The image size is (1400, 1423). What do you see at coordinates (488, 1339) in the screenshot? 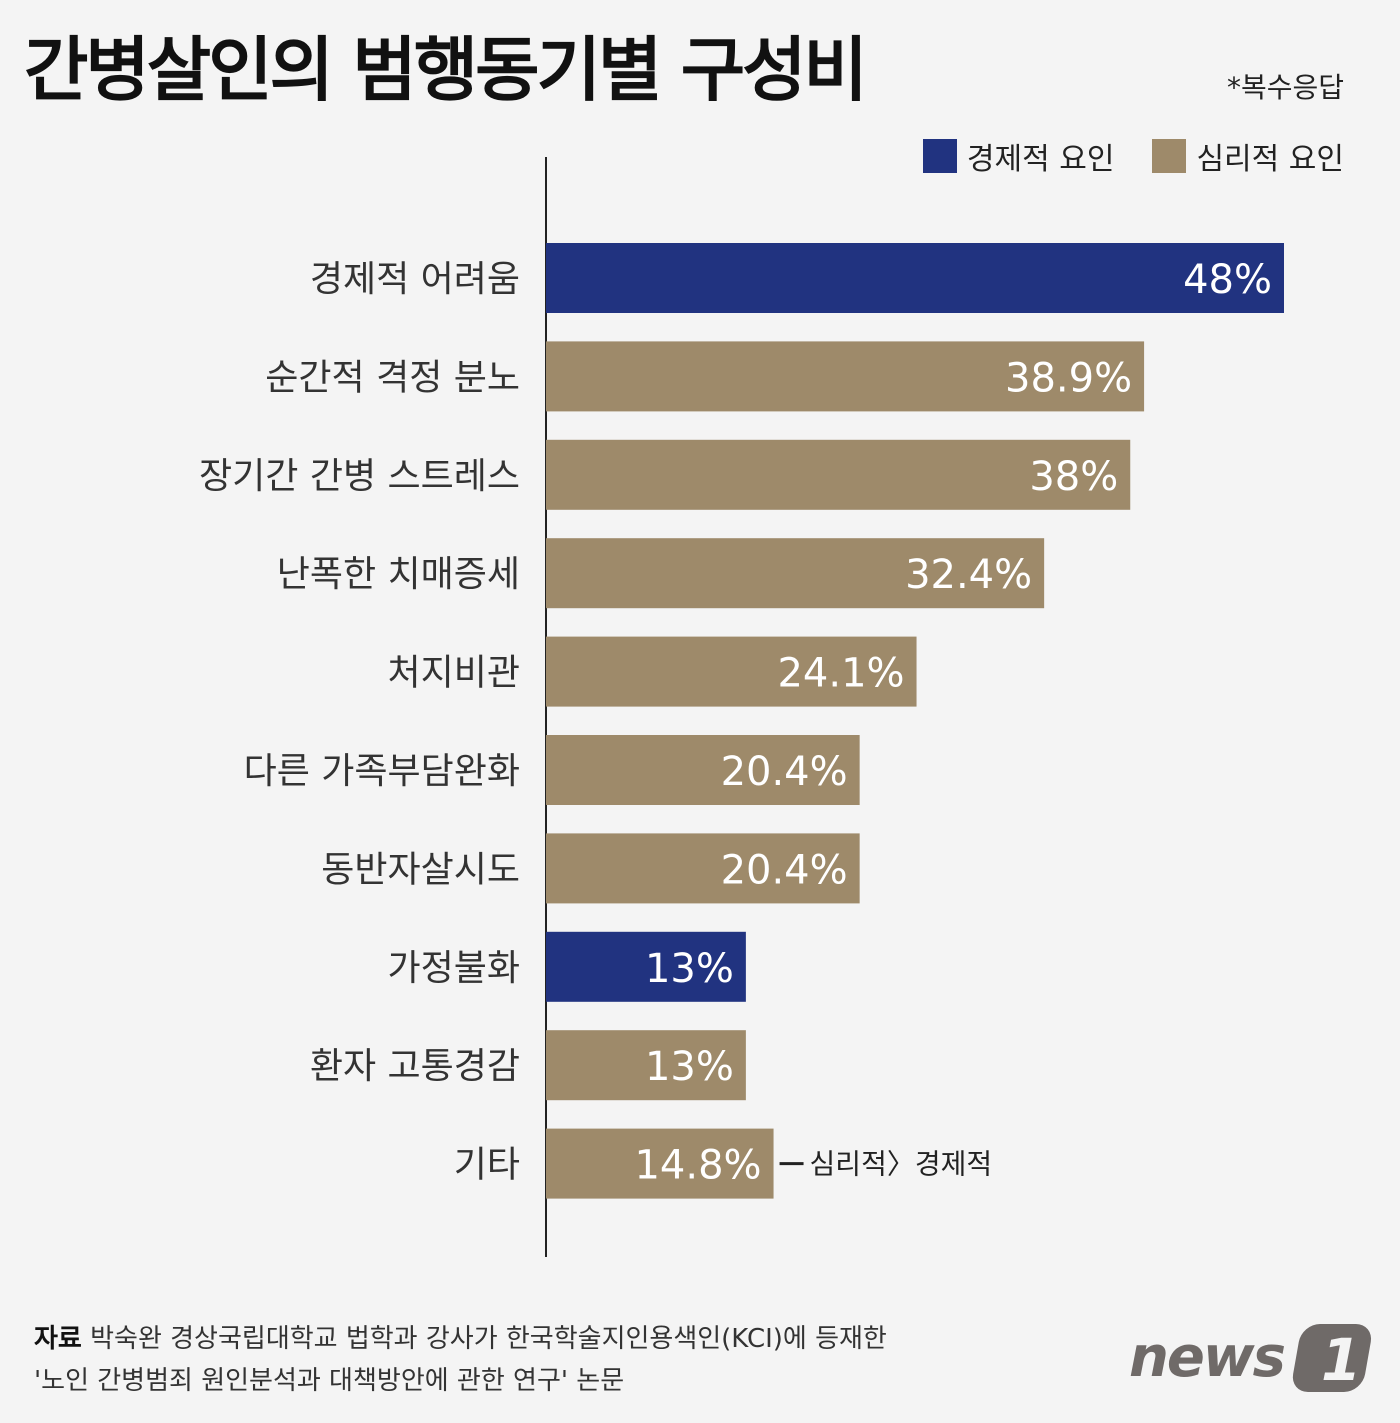
I see `source-text: 박숙완 경상국립대학교 법학과 강사가 한국학술지인용색인(KCI)에 등재한` at bounding box center [488, 1339].